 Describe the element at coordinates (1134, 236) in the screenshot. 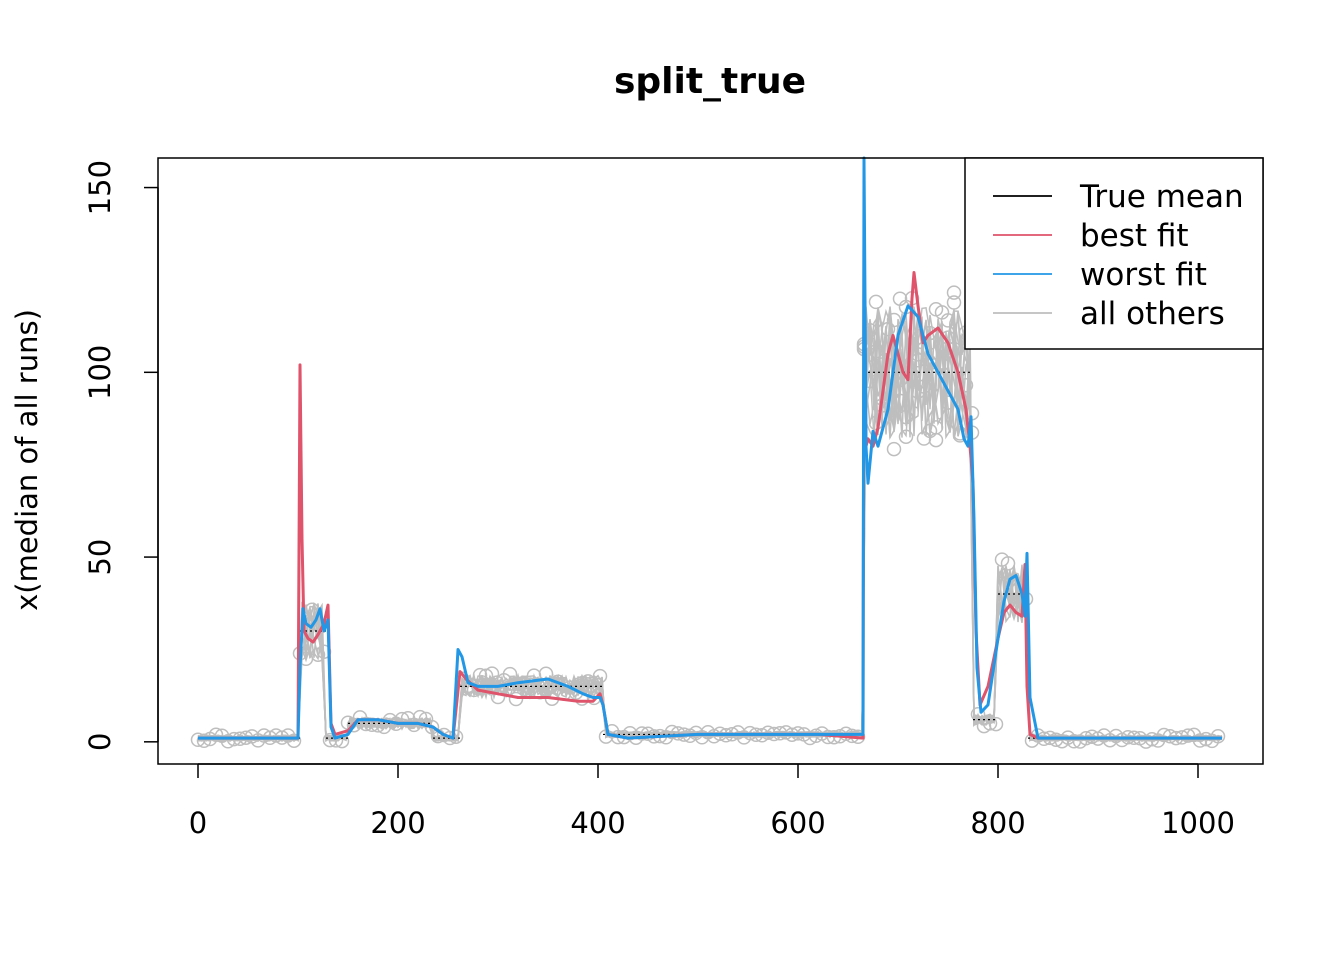

I see `legend-label: best fit` at that location.